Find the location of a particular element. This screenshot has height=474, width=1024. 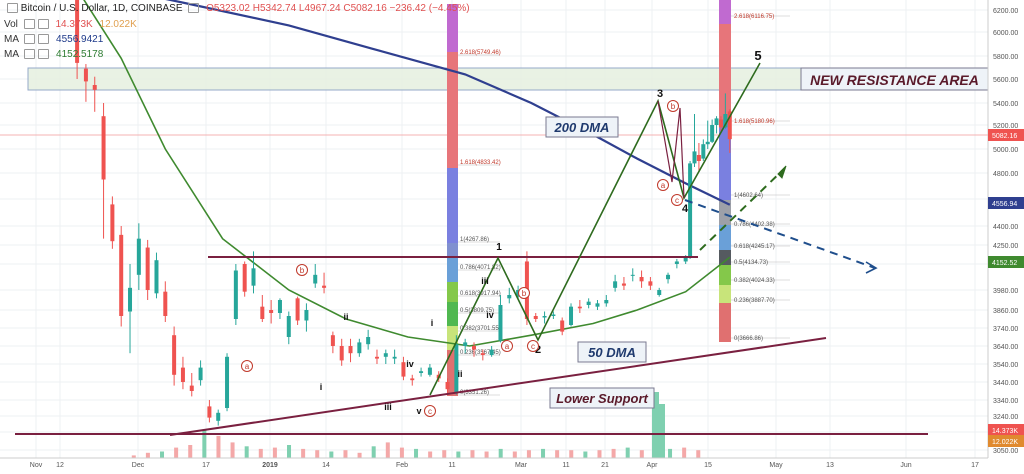

wave-number: 2 is located at coordinates (538, 350).